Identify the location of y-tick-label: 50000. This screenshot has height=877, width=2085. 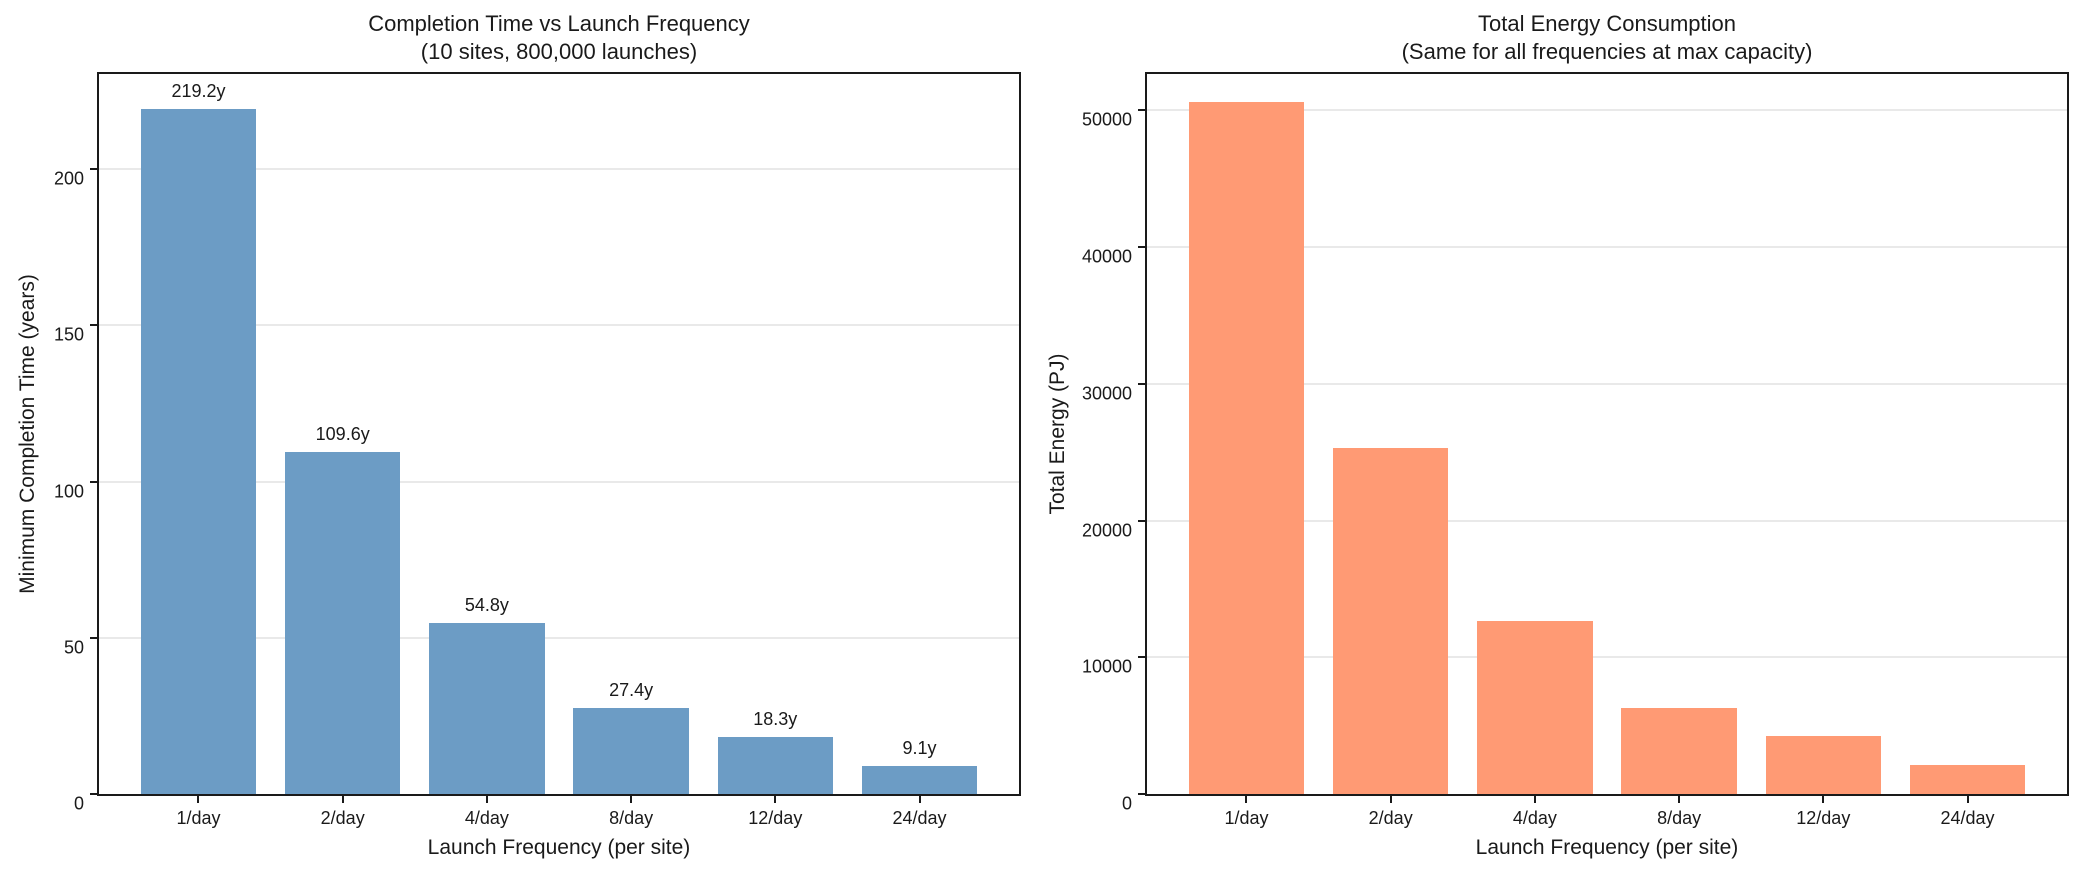
(1106, 119).